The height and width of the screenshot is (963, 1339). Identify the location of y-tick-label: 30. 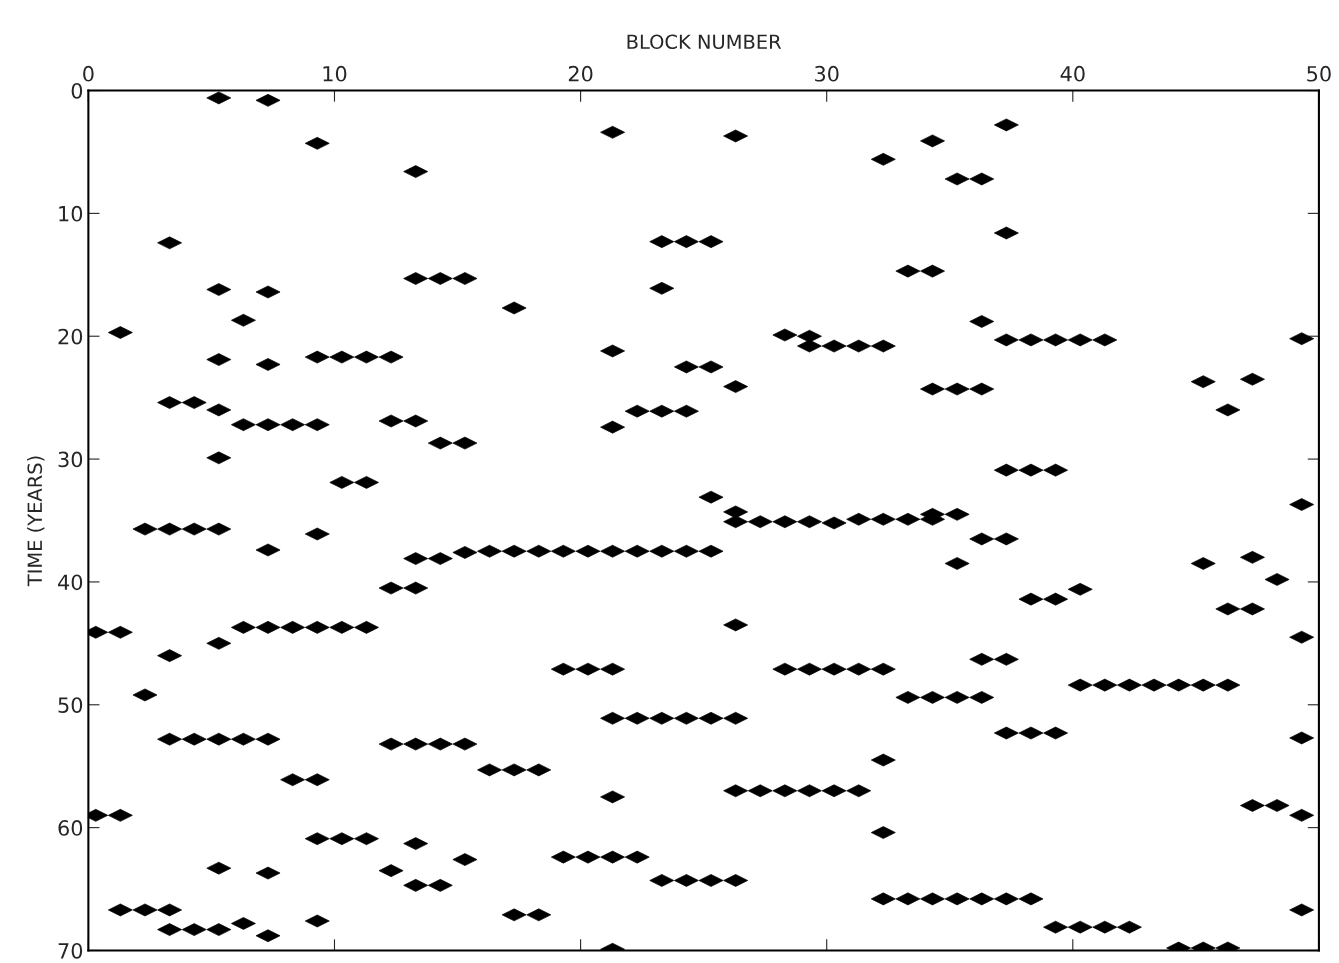
(70, 459).